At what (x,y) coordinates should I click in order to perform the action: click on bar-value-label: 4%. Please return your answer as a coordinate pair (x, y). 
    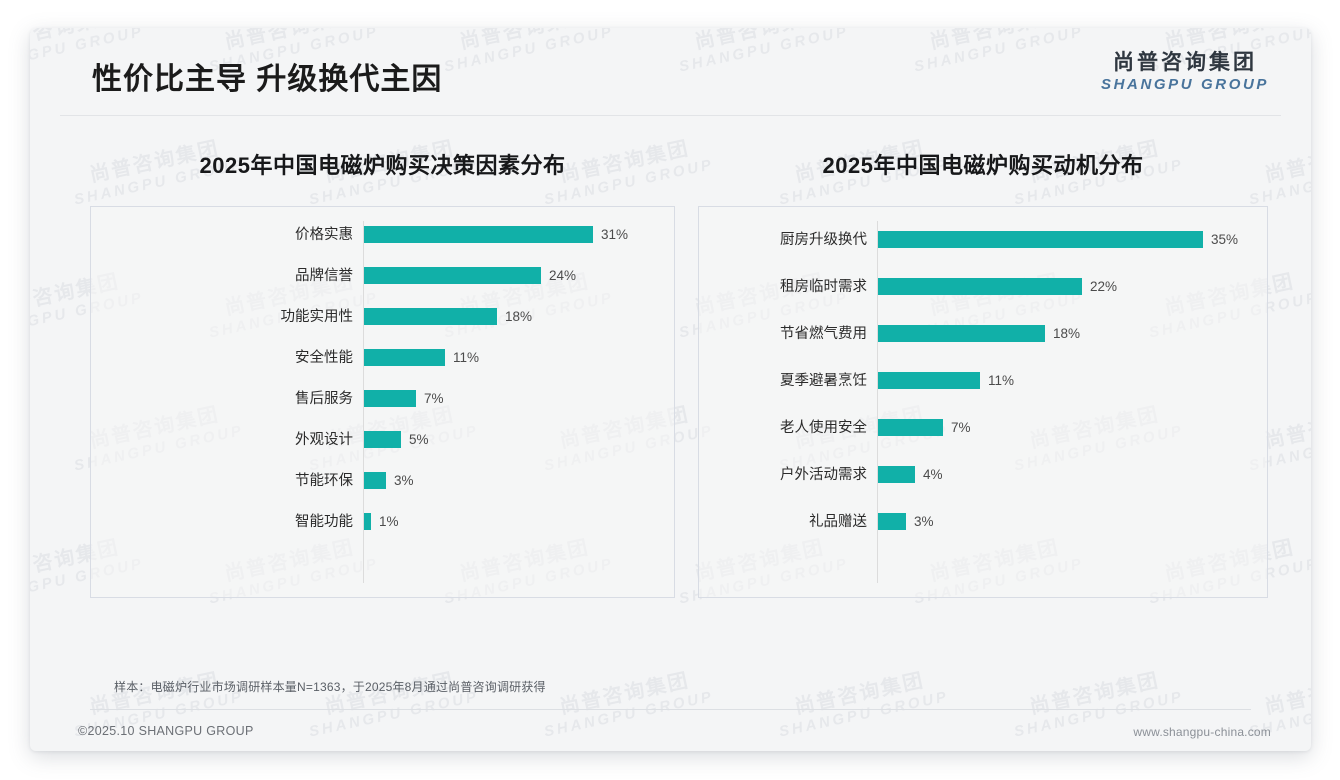
    Looking at the image, I should click on (933, 474).